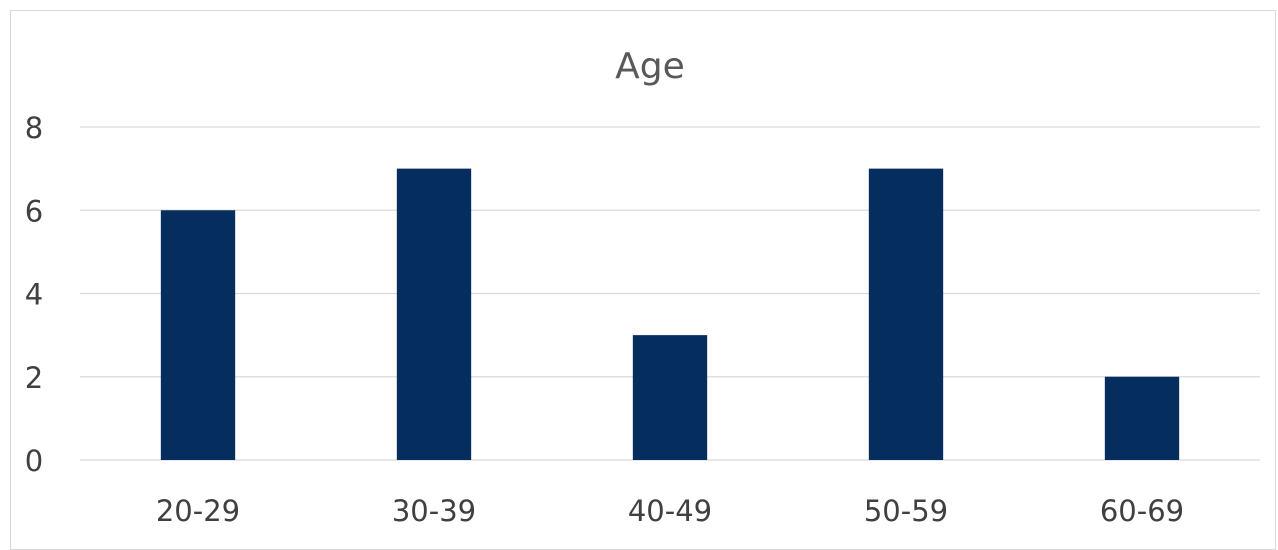 The image size is (1278, 550). What do you see at coordinates (198, 511) in the screenshot?
I see `x-tick-label: 20-29` at bounding box center [198, 511].